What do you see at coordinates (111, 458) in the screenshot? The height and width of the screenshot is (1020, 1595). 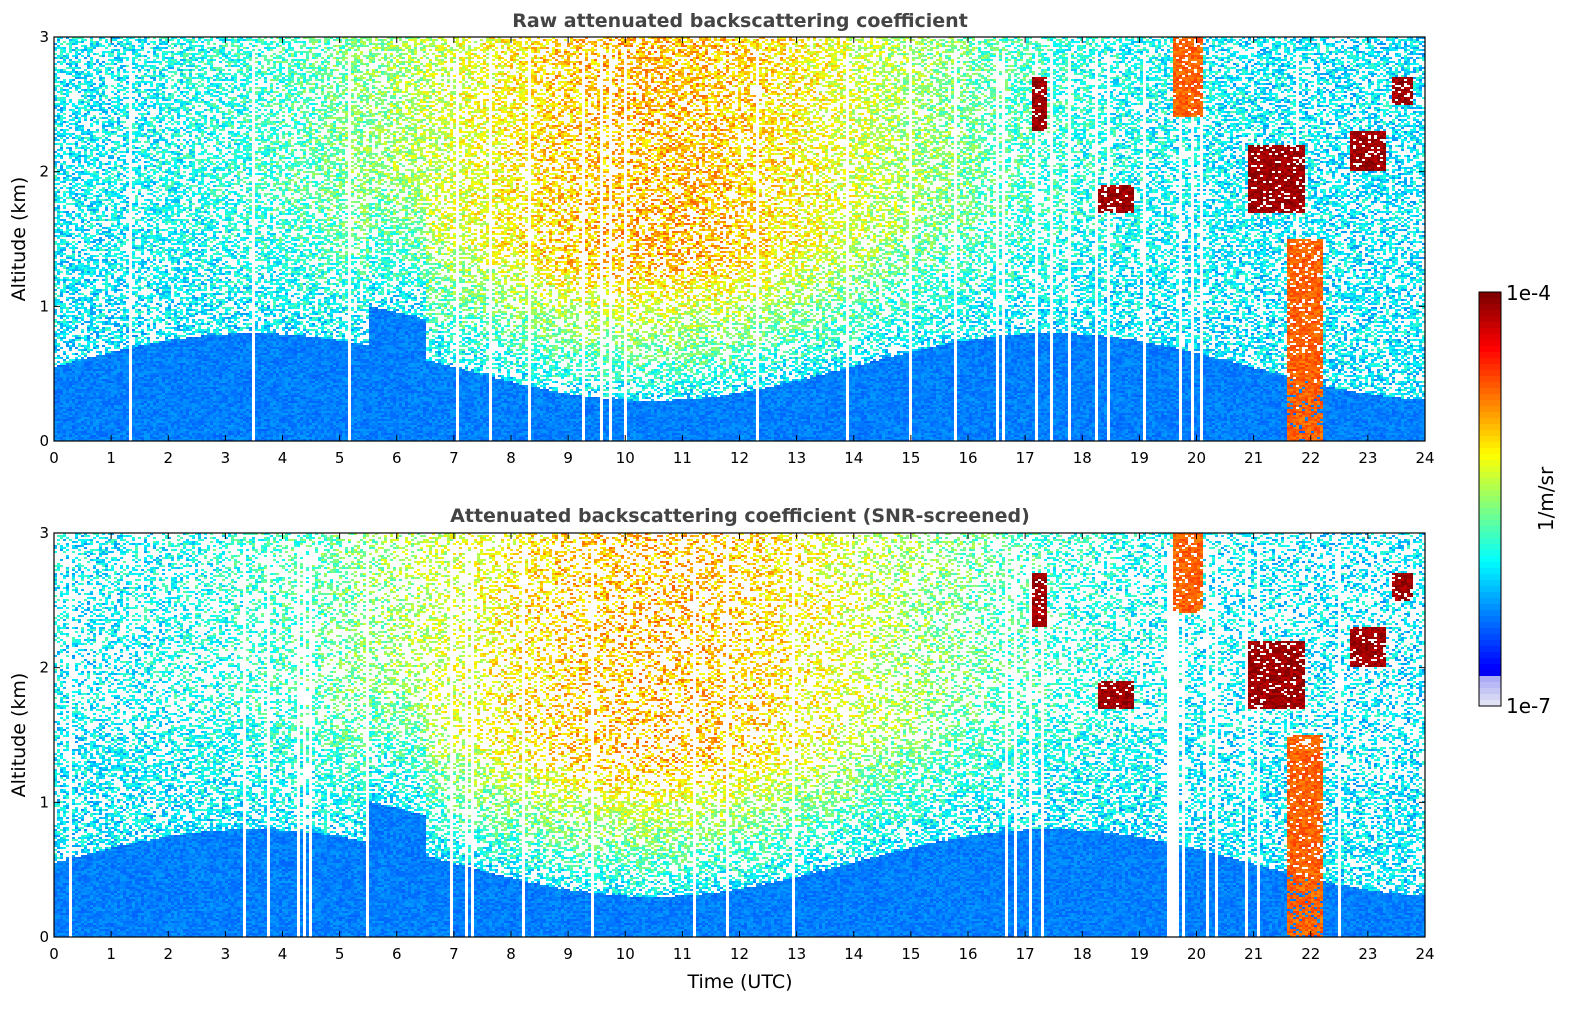 I see `x-tick-label: 1` at bounding box center [111, 458].